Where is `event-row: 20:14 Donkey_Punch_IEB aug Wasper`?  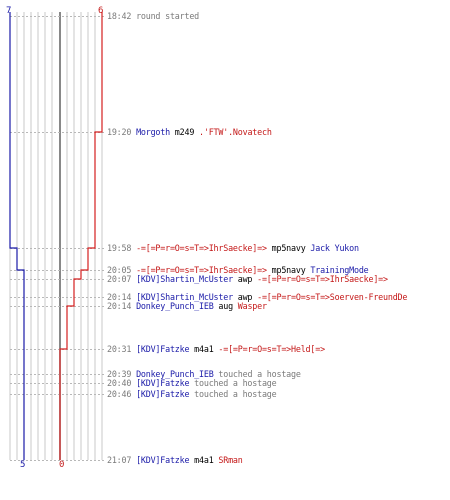 event-row: 20:14 Donkey_Punch_IEB aug Wasper is located at coordinates (187, 306).